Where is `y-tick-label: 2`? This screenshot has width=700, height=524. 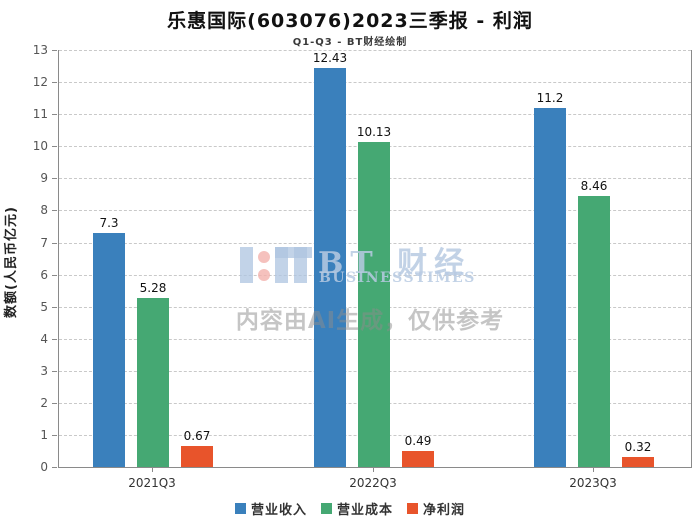
y-tick-label: 2 is located at coordinates (44, 402).